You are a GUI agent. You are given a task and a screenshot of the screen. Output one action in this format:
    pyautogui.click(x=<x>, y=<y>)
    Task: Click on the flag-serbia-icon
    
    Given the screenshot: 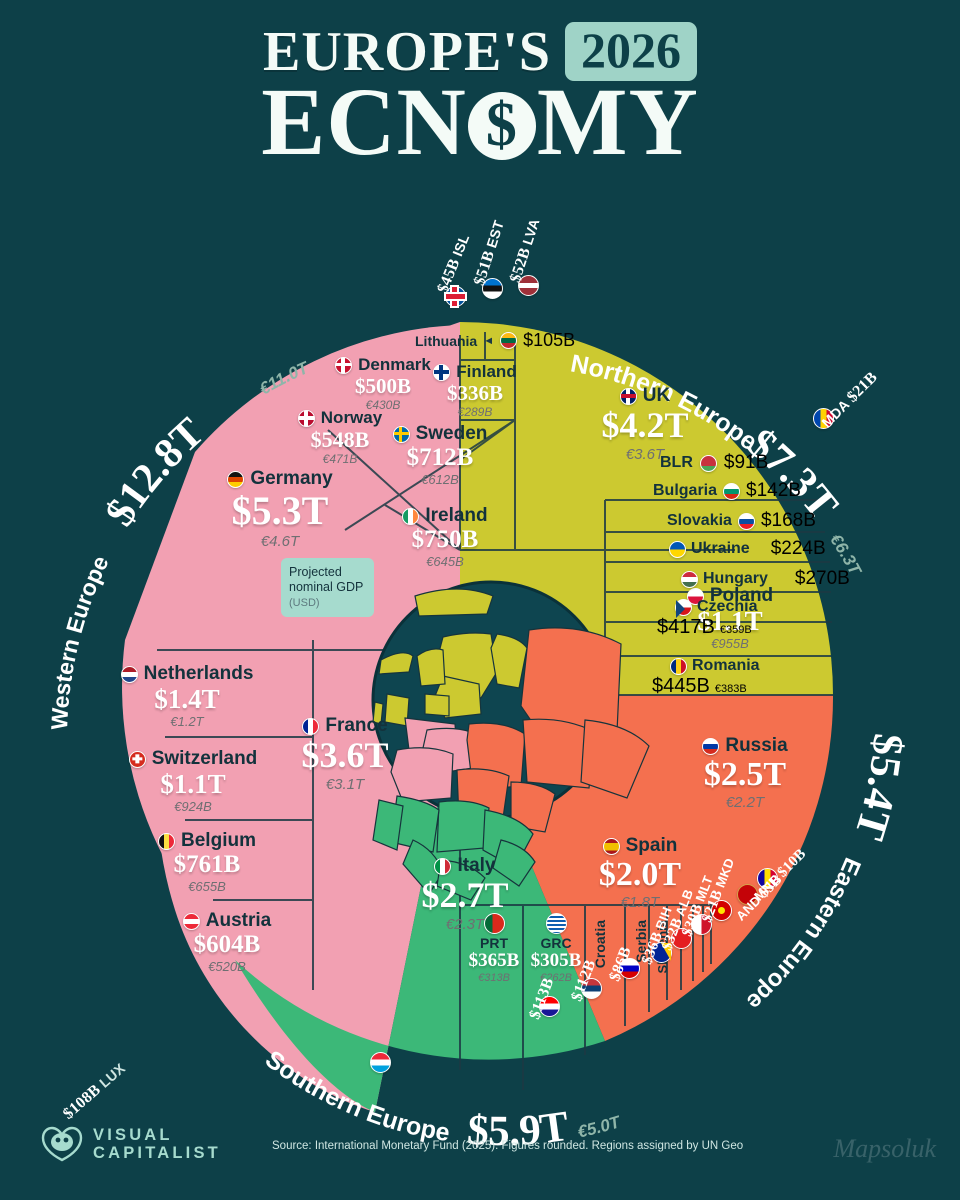 What is the action you would take?
    pyautogui.click(x=591, y=988)
    